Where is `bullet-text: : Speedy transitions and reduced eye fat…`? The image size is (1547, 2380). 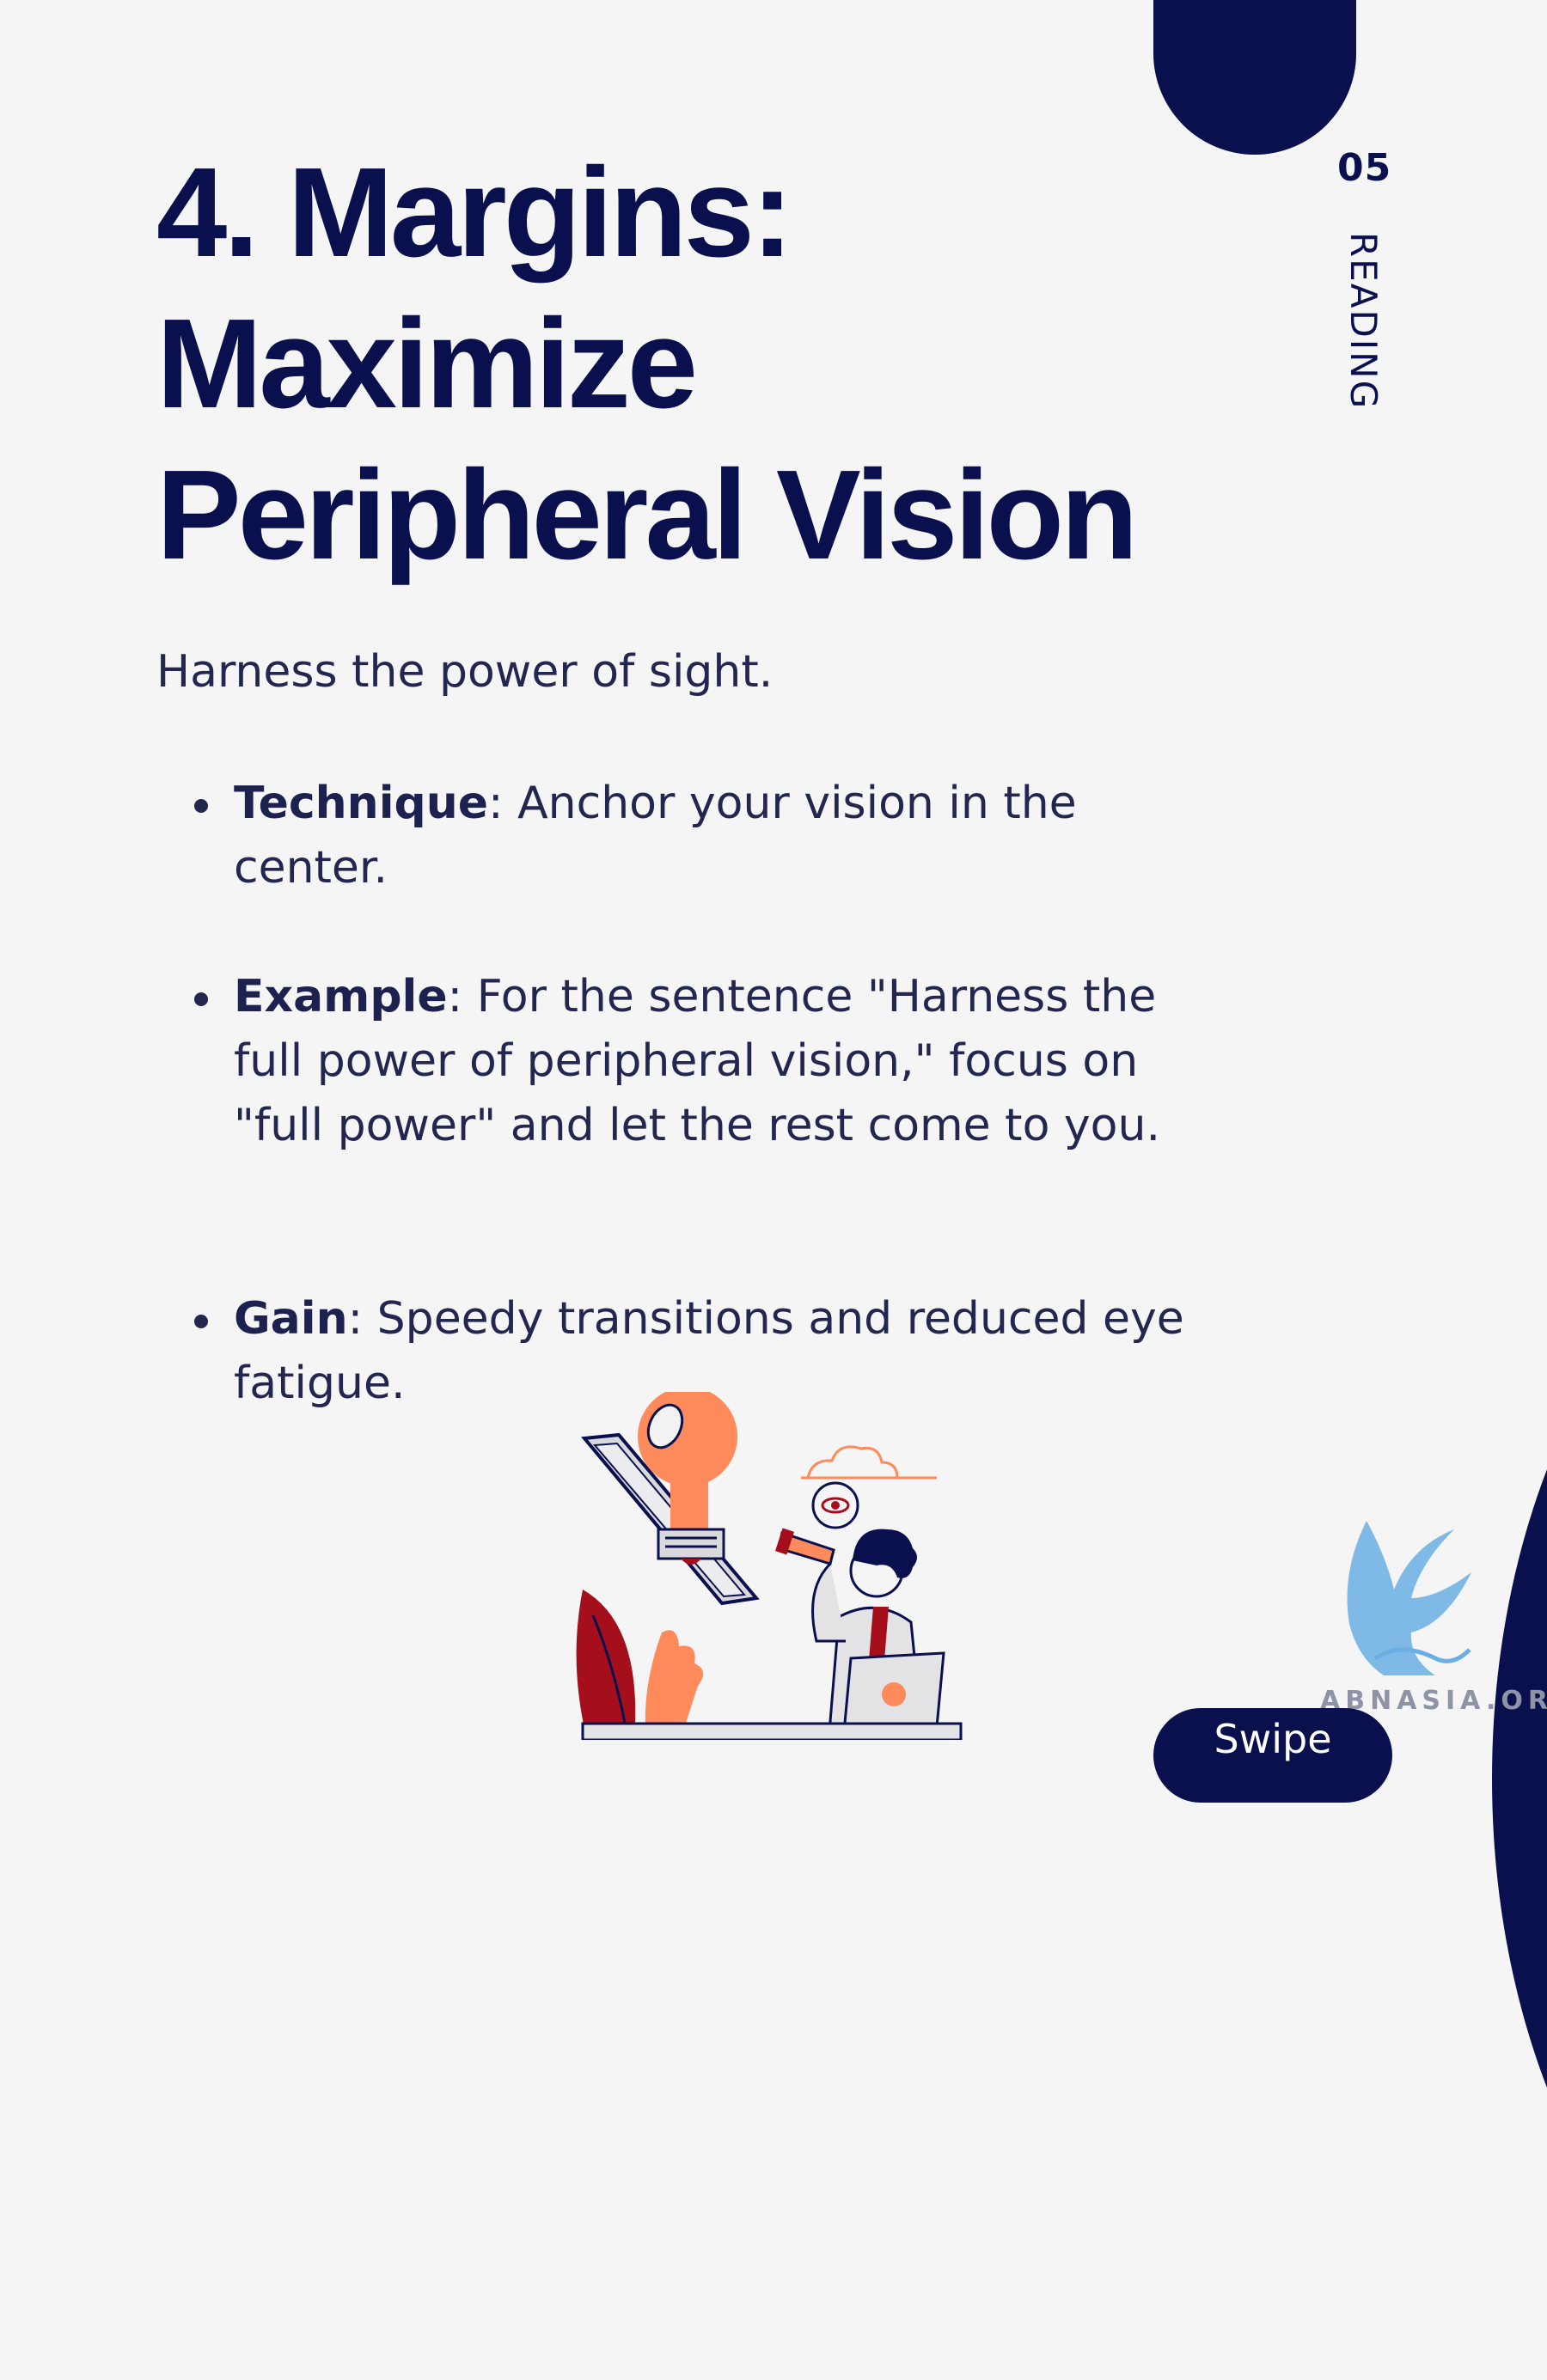
bullet-text: : Speedy transitions and reduced eye fat… is located at coordinates (709, 1351).